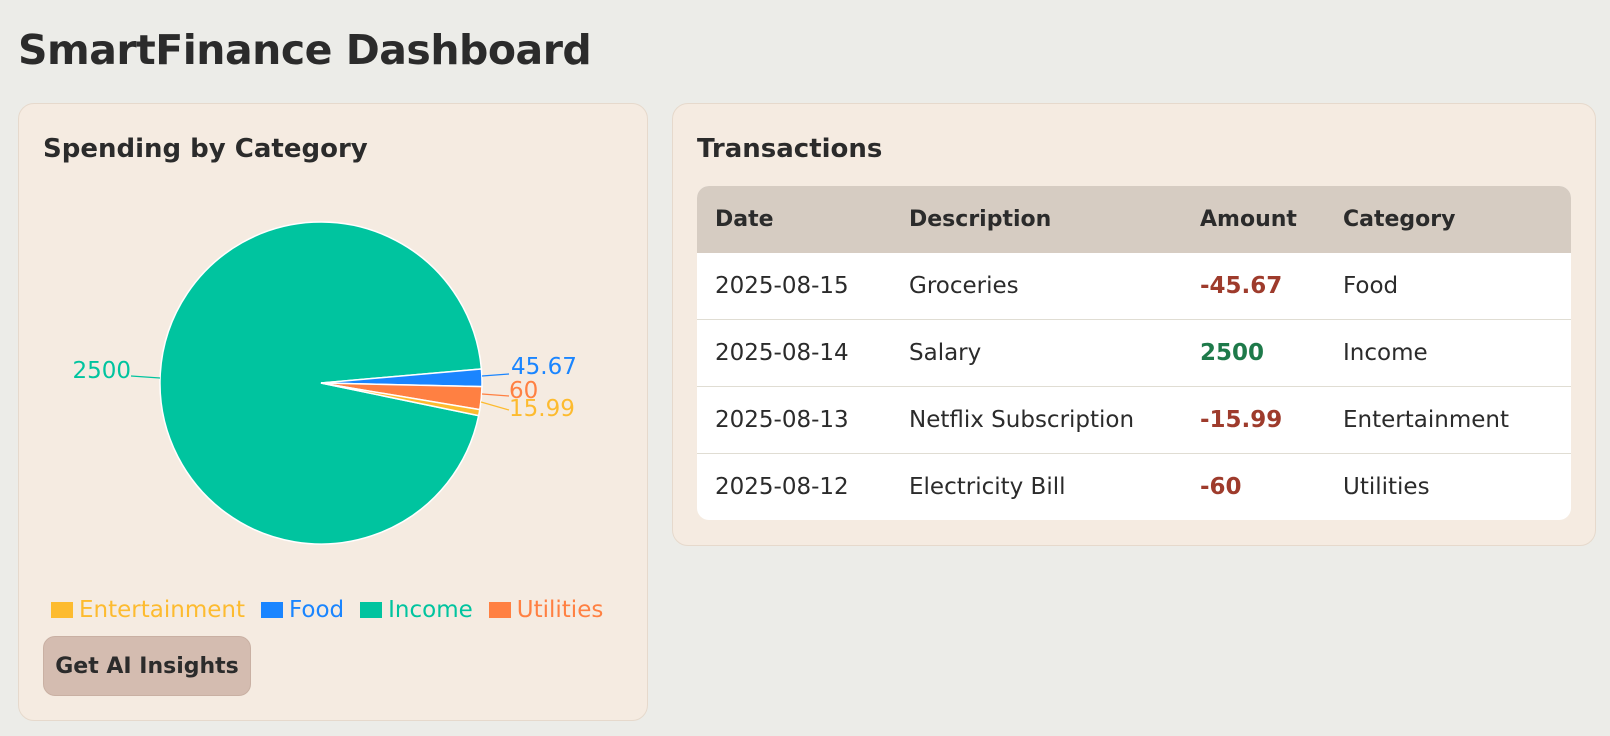 The image size is (1610, 736). I want to click on pie-slice-income, so click(321, 383).